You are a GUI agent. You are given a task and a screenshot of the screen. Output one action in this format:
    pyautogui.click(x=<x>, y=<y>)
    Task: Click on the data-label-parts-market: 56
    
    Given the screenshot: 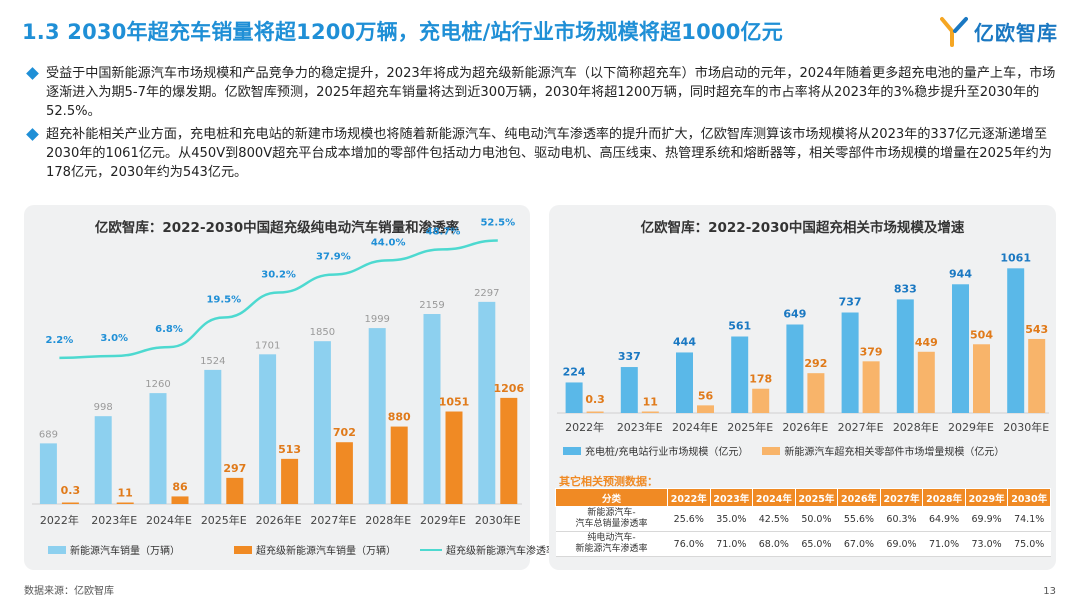 What is the action you would take?
    pyautogui.click(x=706, y=395)
    